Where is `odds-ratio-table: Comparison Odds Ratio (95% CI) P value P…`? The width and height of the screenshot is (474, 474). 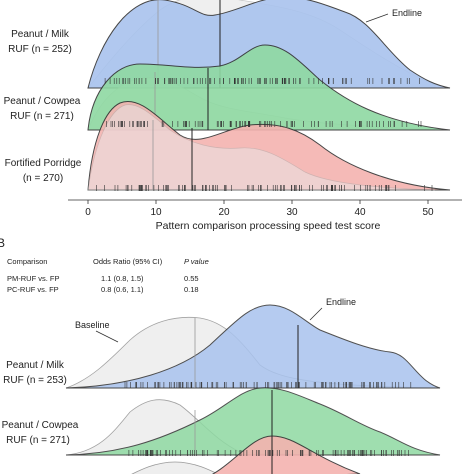
odds-ratio-table: Comparison Odds Ratio (95% CI) P value P… is located at coordinates (108, 275).